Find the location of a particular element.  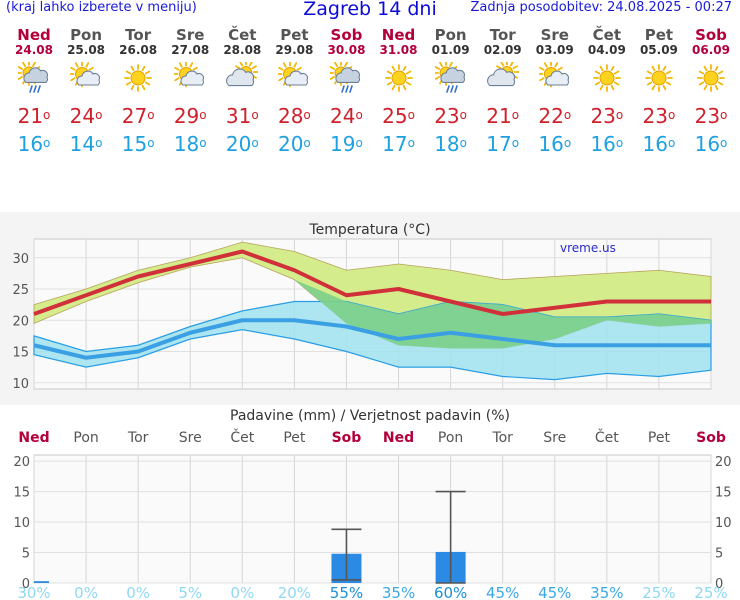

x-tick-label: Tor is located at coordinates (138, 438).